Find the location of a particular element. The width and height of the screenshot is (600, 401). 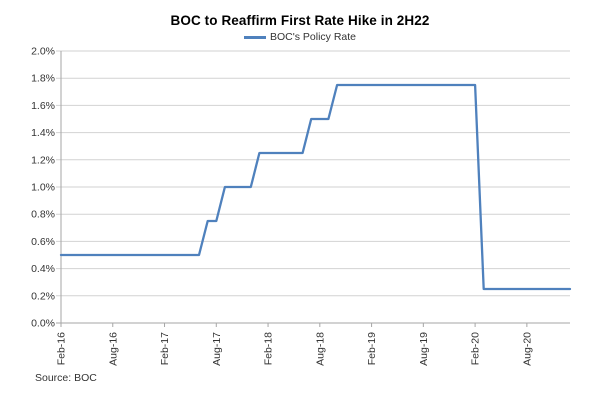

y-tick-label: 0.4% is located at coordinates (43, 269).